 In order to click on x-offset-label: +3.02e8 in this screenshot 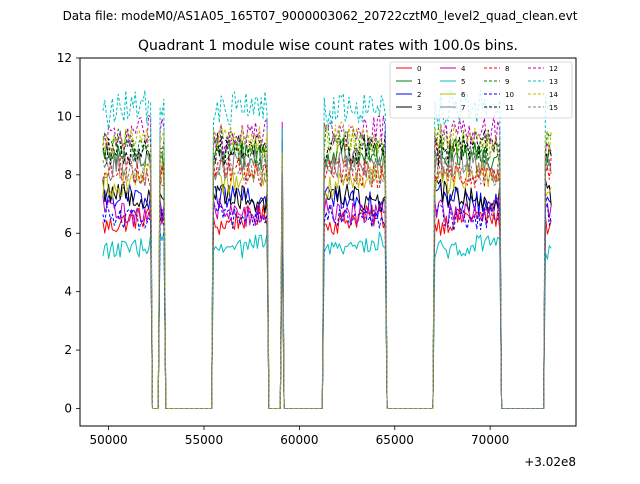, I will do `click(550, 462)`.